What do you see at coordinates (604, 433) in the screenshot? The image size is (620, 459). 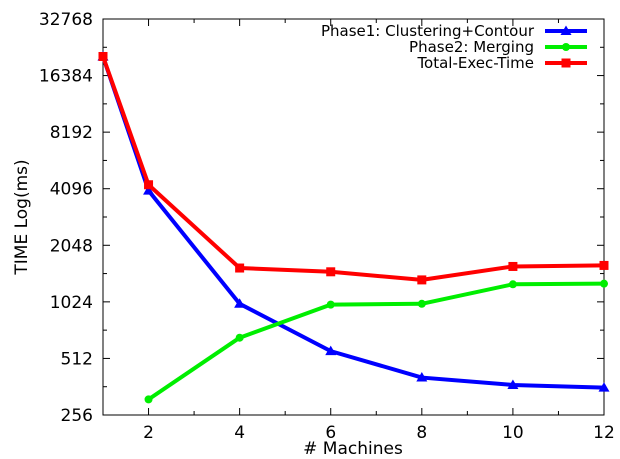 I see `x-tick-label: 12` at bounding box center [604, 433].